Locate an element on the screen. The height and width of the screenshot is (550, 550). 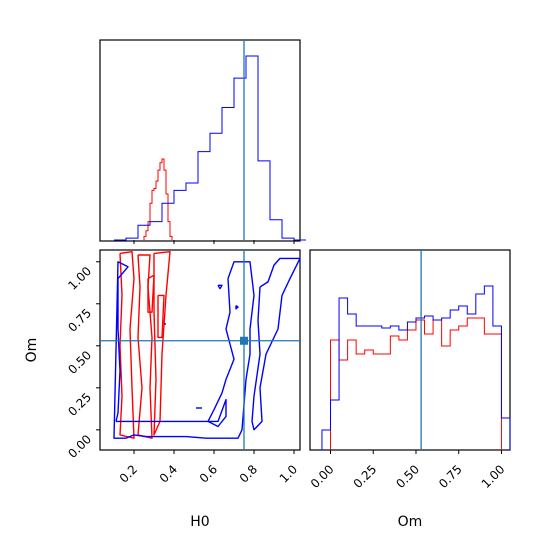
hist-h0-ticks is located at coordinates (214, 242).